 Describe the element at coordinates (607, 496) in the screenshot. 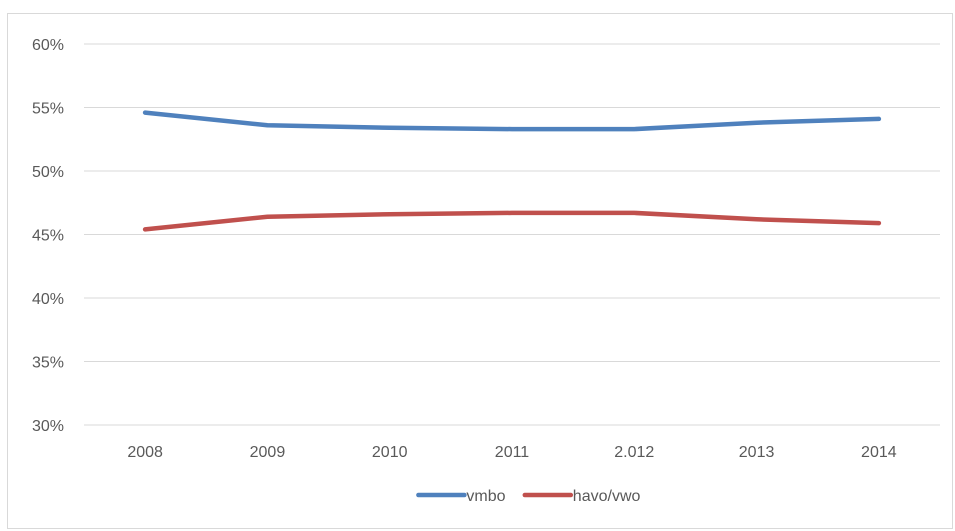

I see `legend-label: havo/vwo` at that location.